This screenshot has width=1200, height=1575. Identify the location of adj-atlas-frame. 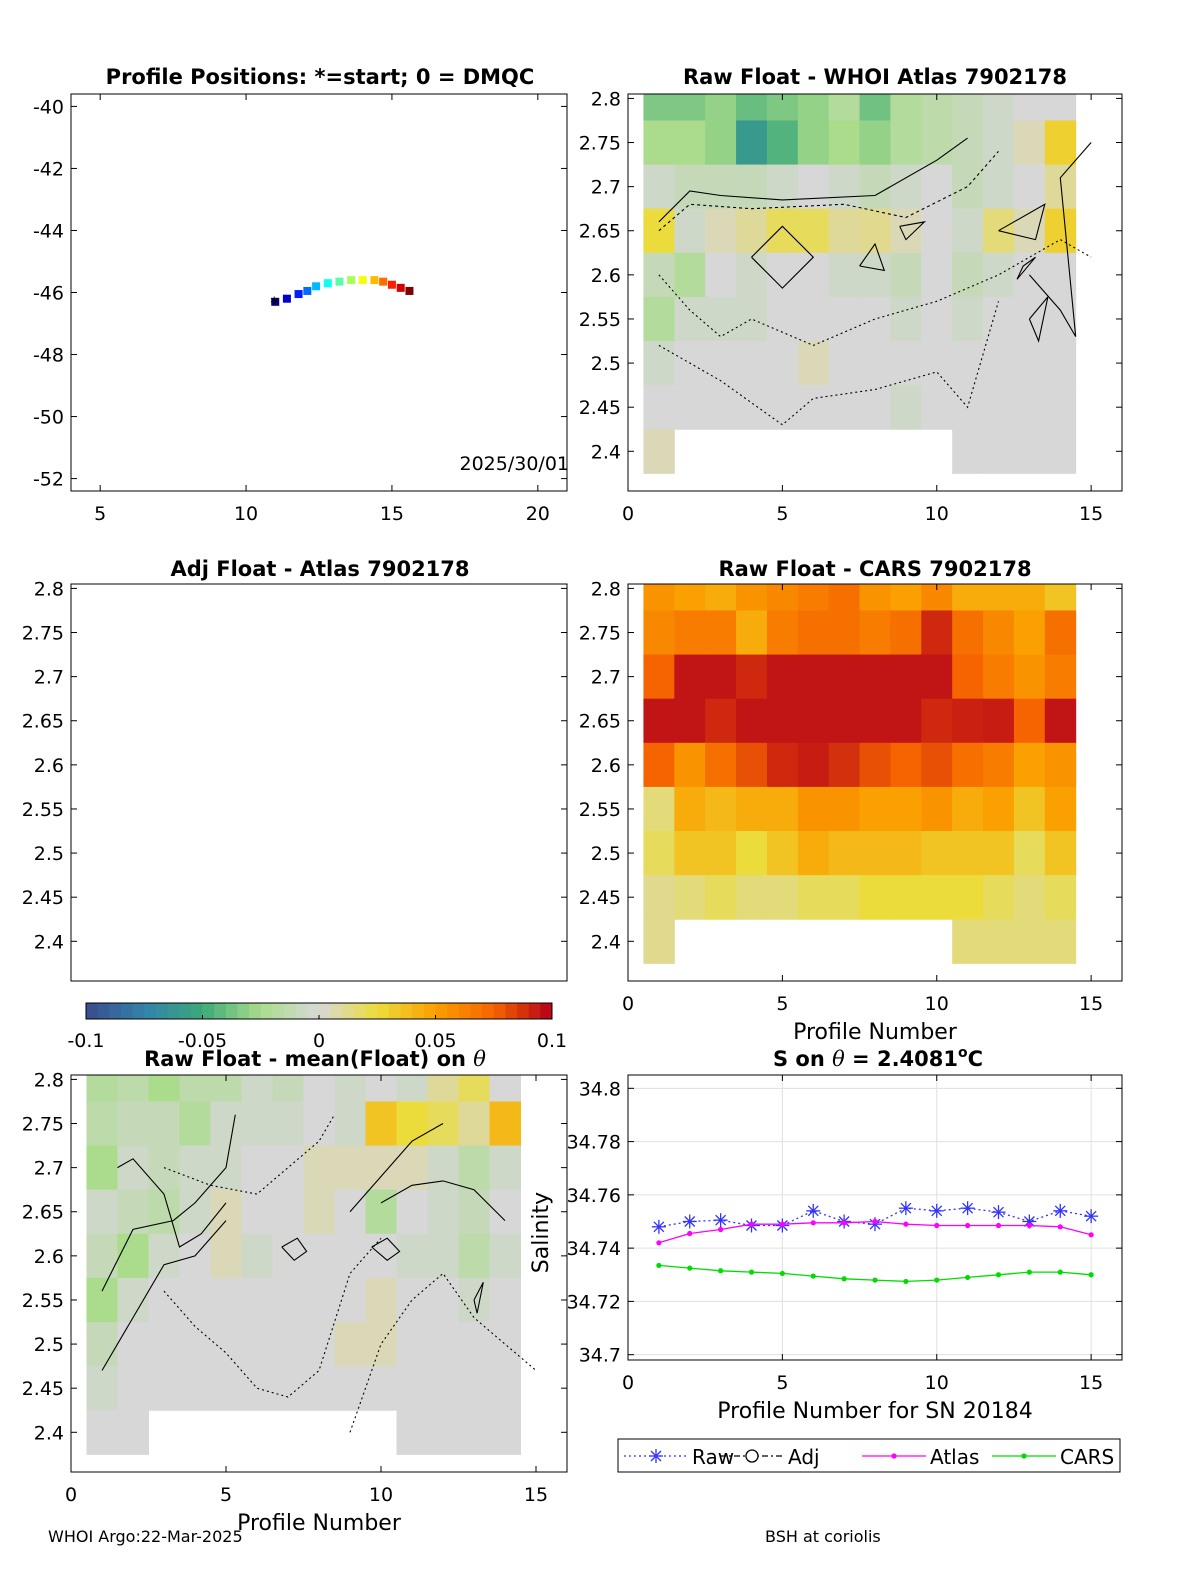
(319, 782).